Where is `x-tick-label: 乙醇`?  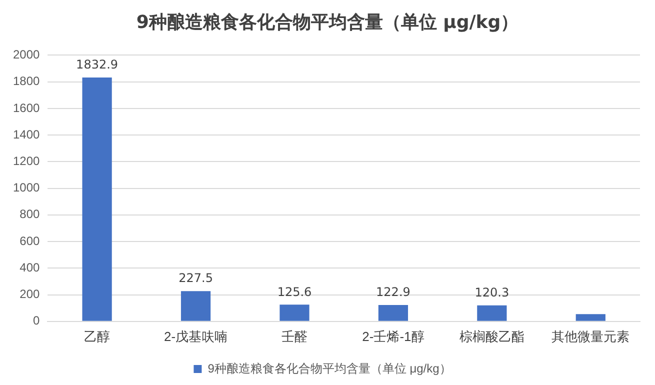 x-tick-label: 乙醇 is located at coordinates (97, 336).